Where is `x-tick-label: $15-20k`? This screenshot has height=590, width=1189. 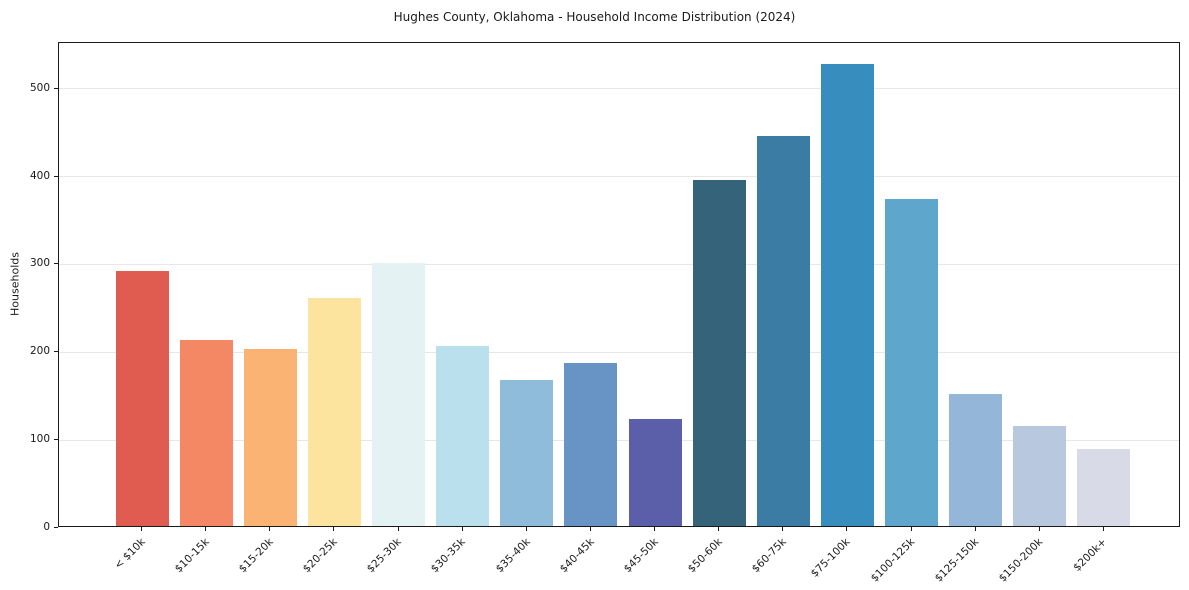 x-tick-label: $15-20k is located at coordinates (256, 556).